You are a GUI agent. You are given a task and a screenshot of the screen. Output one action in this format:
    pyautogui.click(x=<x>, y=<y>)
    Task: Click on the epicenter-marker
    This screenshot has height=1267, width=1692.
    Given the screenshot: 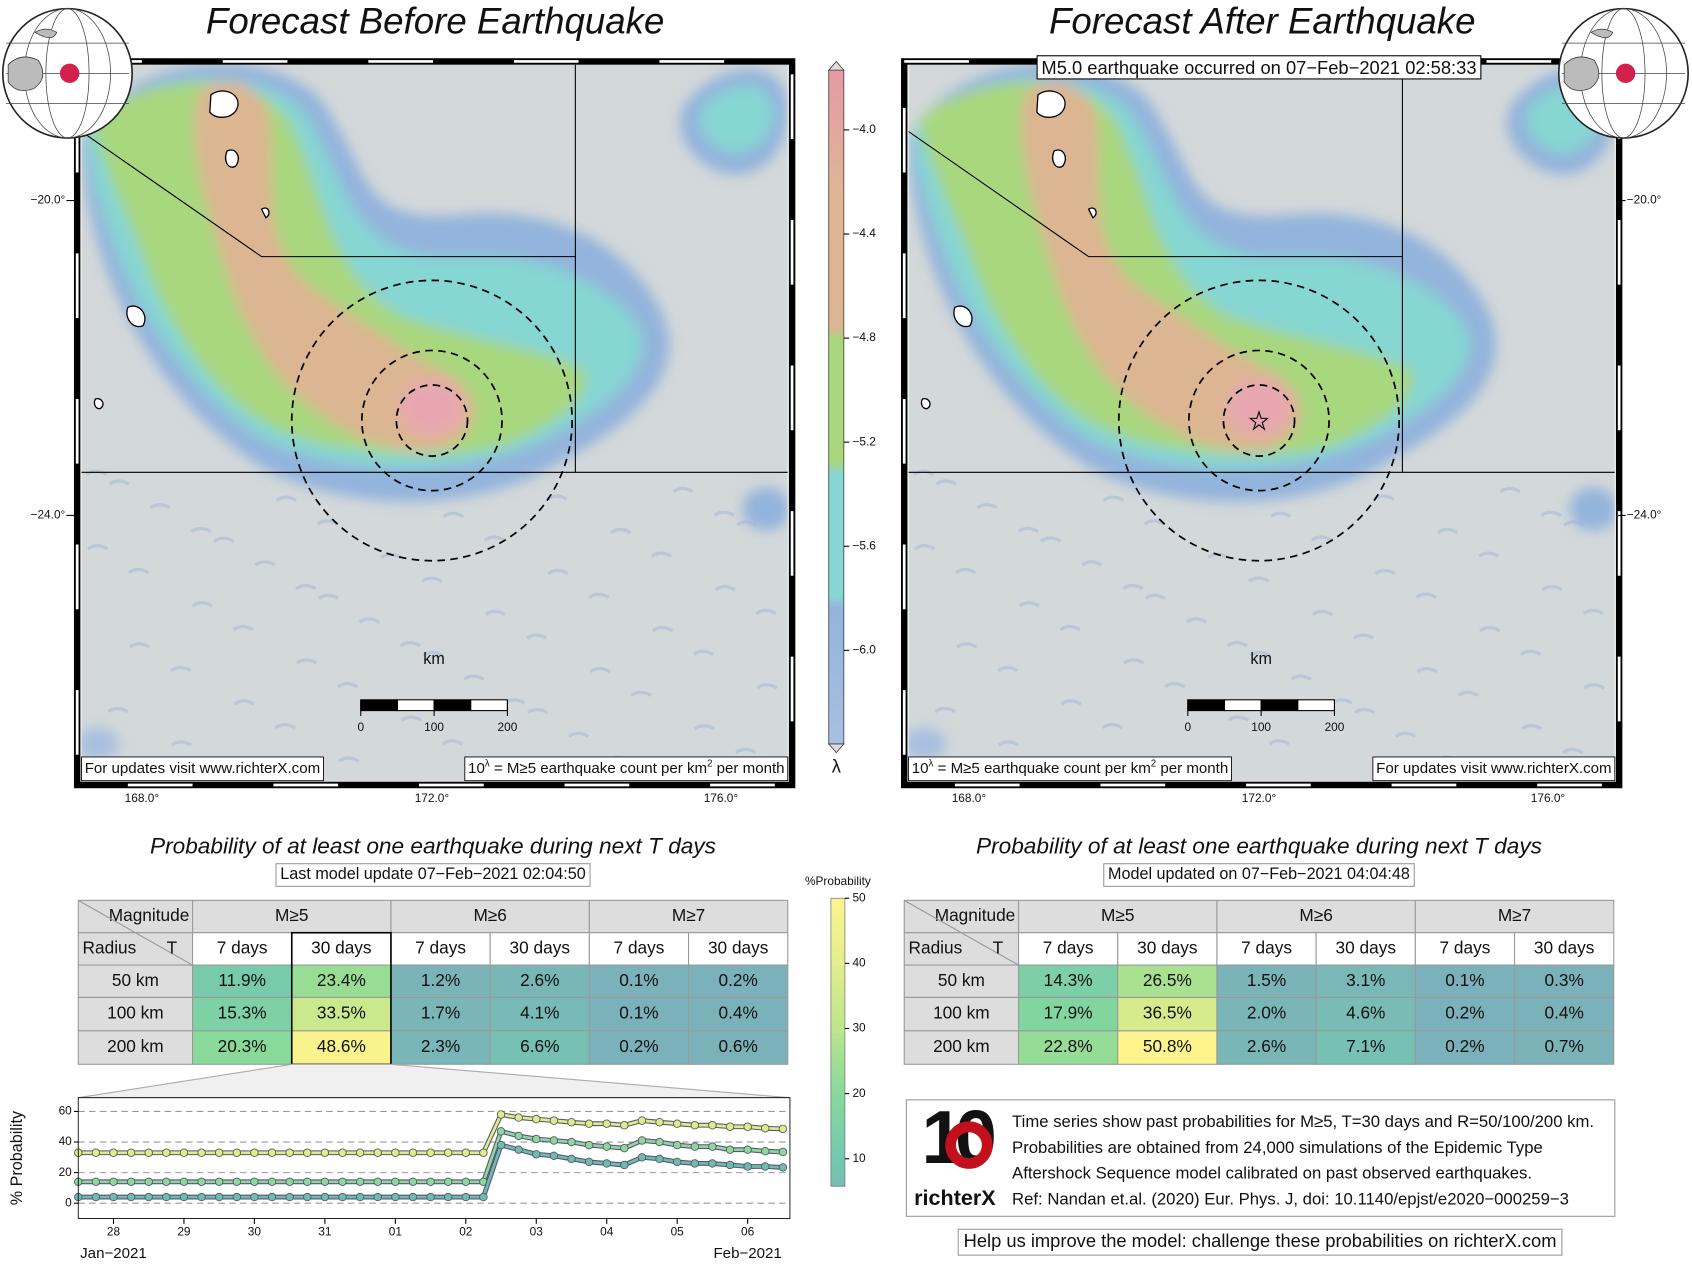 What is the action you would take?
    pyautogui.click(x=69, y=73)
    